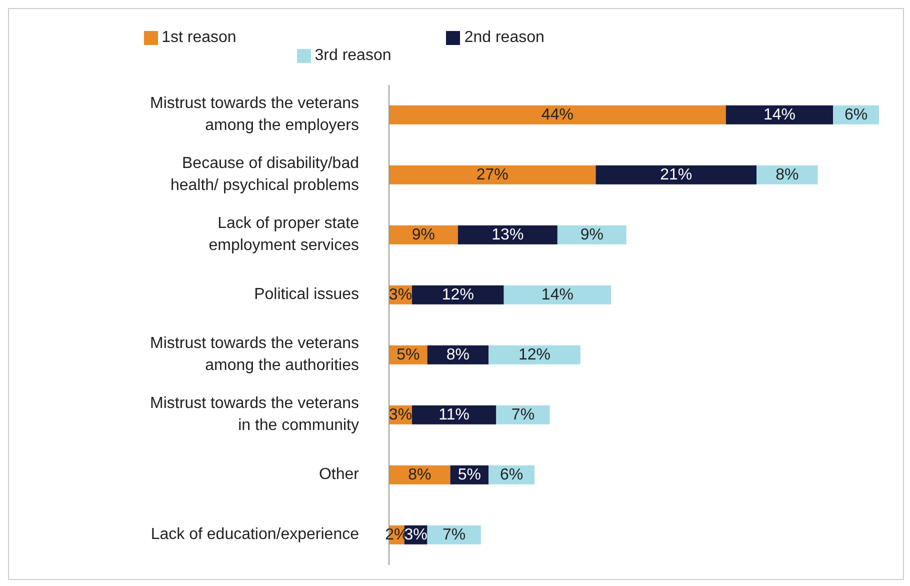 This screenshot has width=910, height=586. I want to click on data-label: 11%, so click(454, 415).